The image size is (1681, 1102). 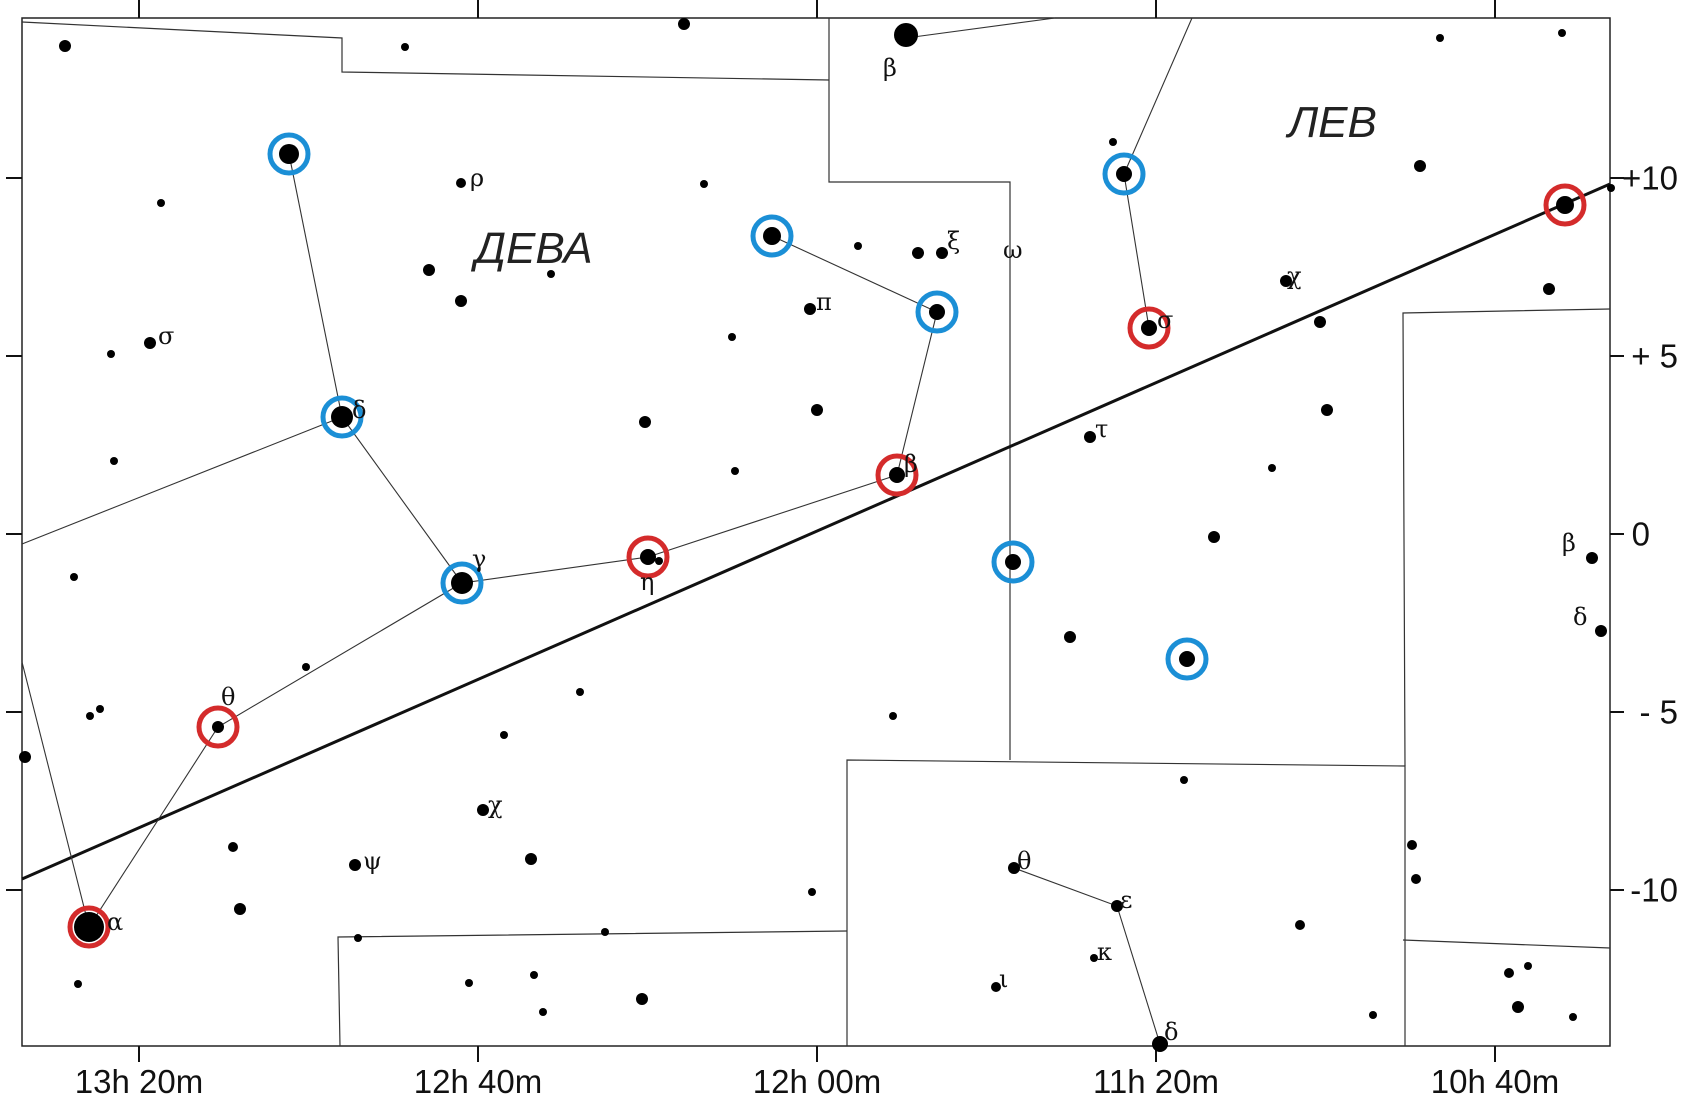 I want to click on ra-axis-labels: 13h 20m 12h 40m 12h 00m 11h 20m 10h 40m, so click(x=817, y=1081).